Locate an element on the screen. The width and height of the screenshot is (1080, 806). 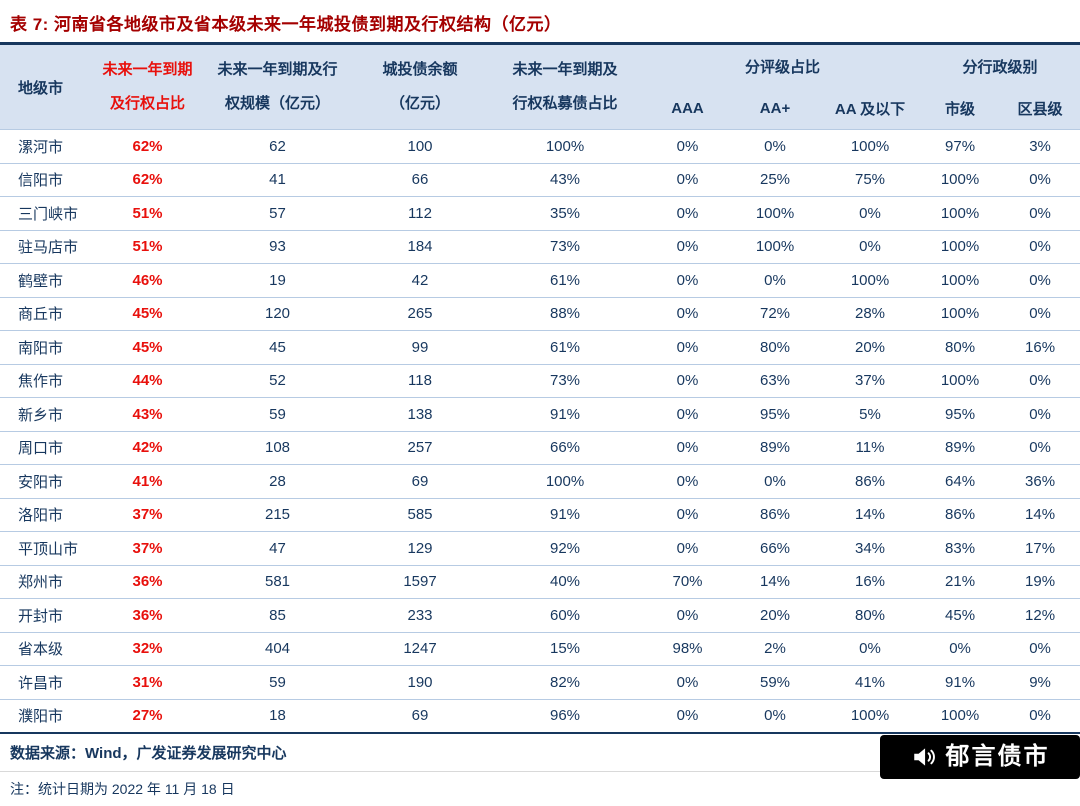
cell-city: 商丘市 is located at coordinates (47, 314).